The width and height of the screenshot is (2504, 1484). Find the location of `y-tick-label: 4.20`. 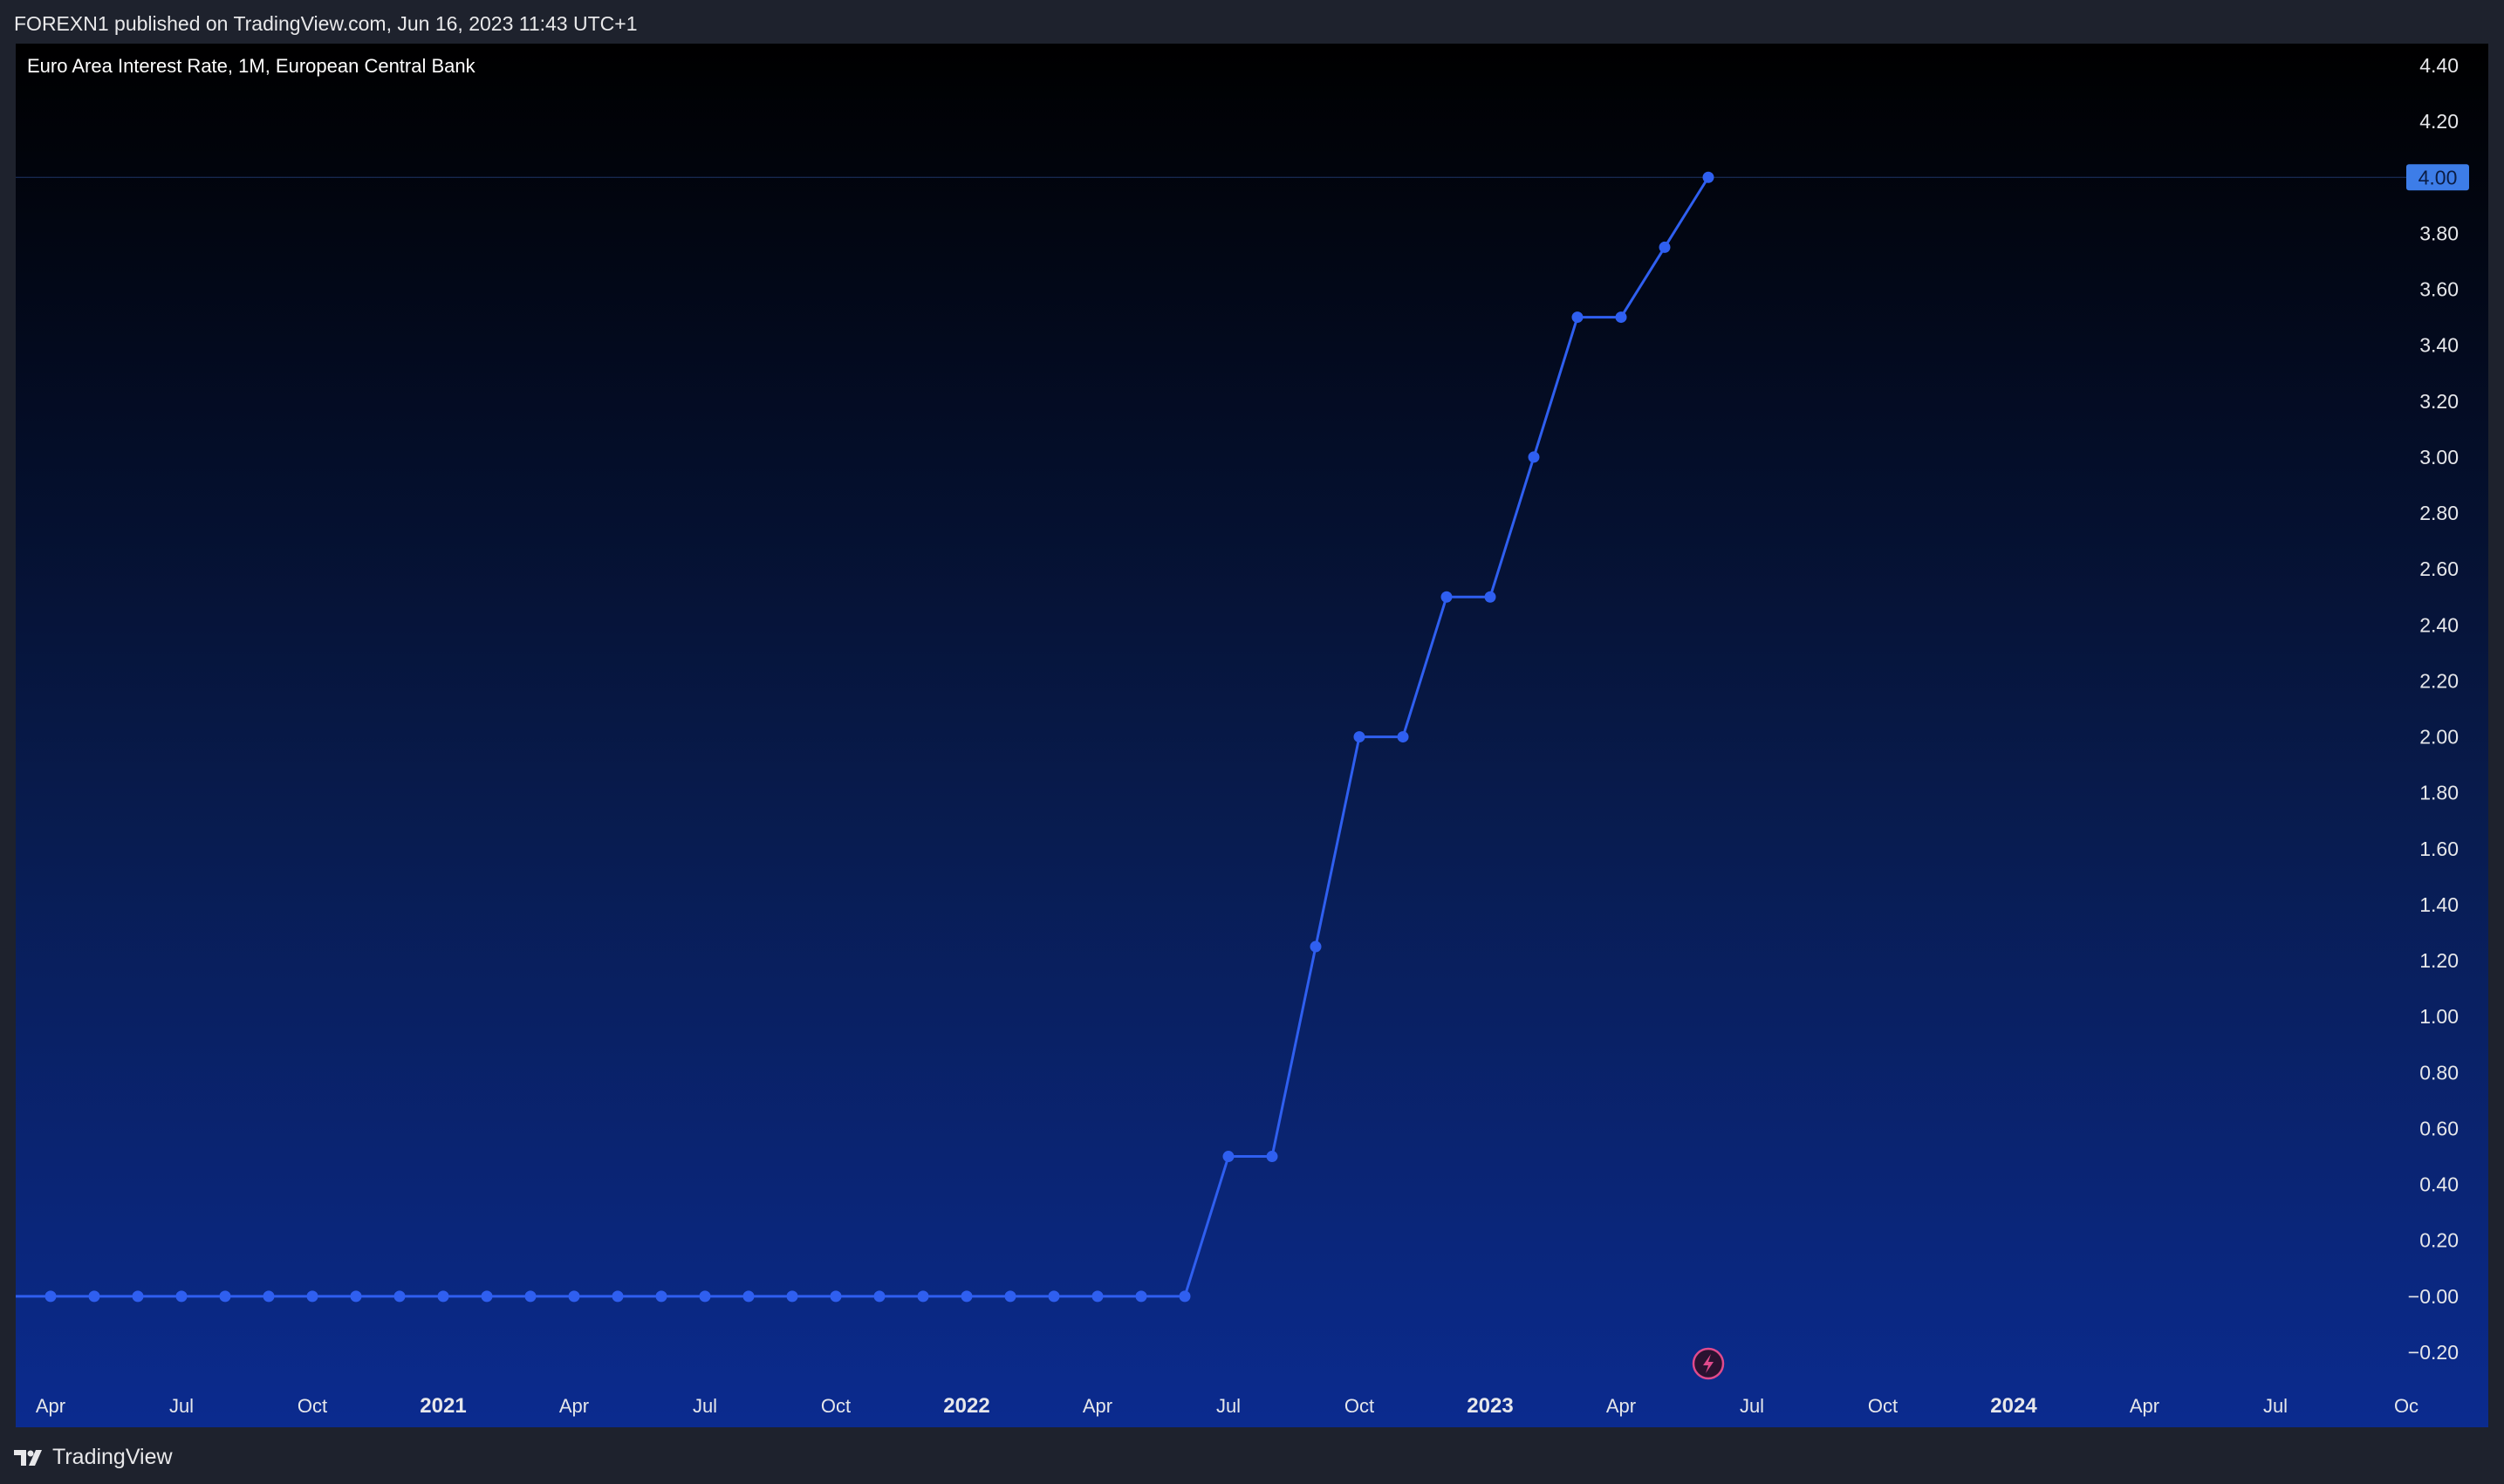

y-tick-label: 4.20 is located at coordinates (2439, 121).